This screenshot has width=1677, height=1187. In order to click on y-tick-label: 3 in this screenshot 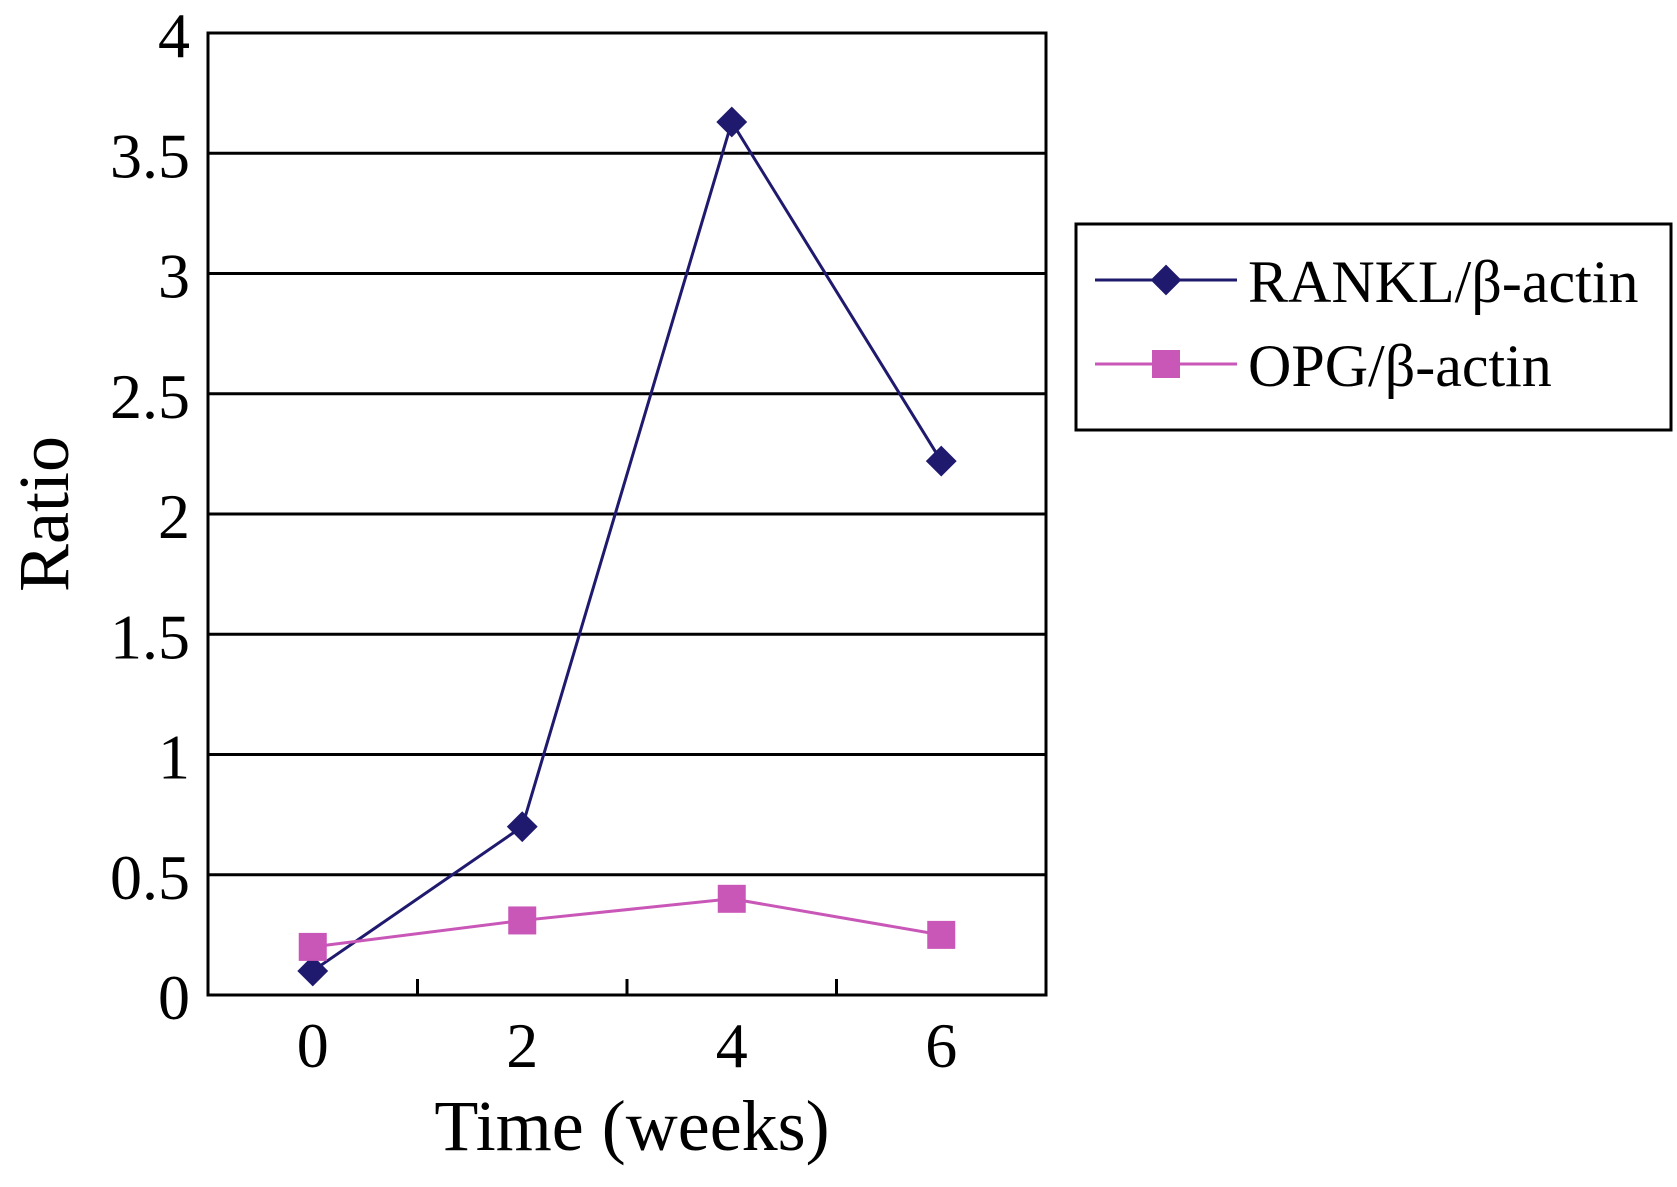, I will do `click(174, 276)`.